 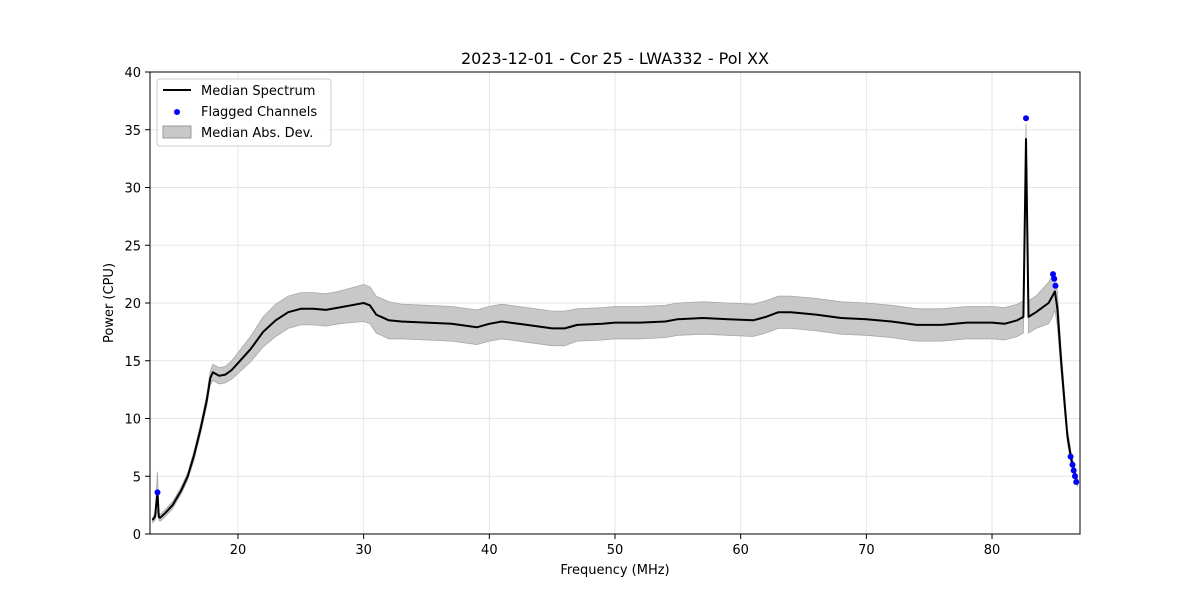 I want to click on y-axis-ticks: 0 5 10 15 20 25 30 35 40, so click(x=137, y=304).